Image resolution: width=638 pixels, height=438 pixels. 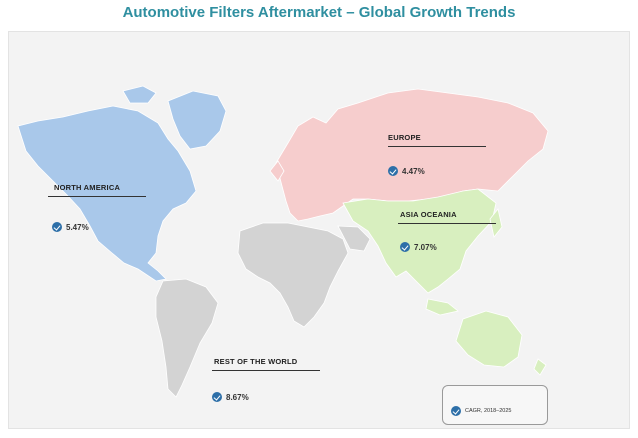 What do you see at coordinates (266, 370) in the screenshot?
I see `rest-of-world-underline` at bounding box center [266, 370].